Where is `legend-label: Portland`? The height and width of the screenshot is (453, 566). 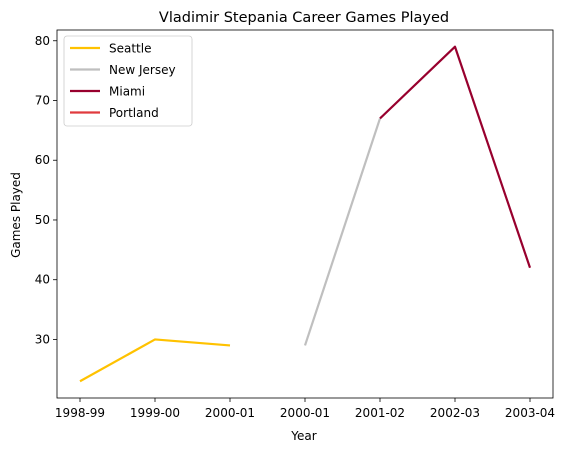 legend-label: Portland is located at coordinates (134, 113).